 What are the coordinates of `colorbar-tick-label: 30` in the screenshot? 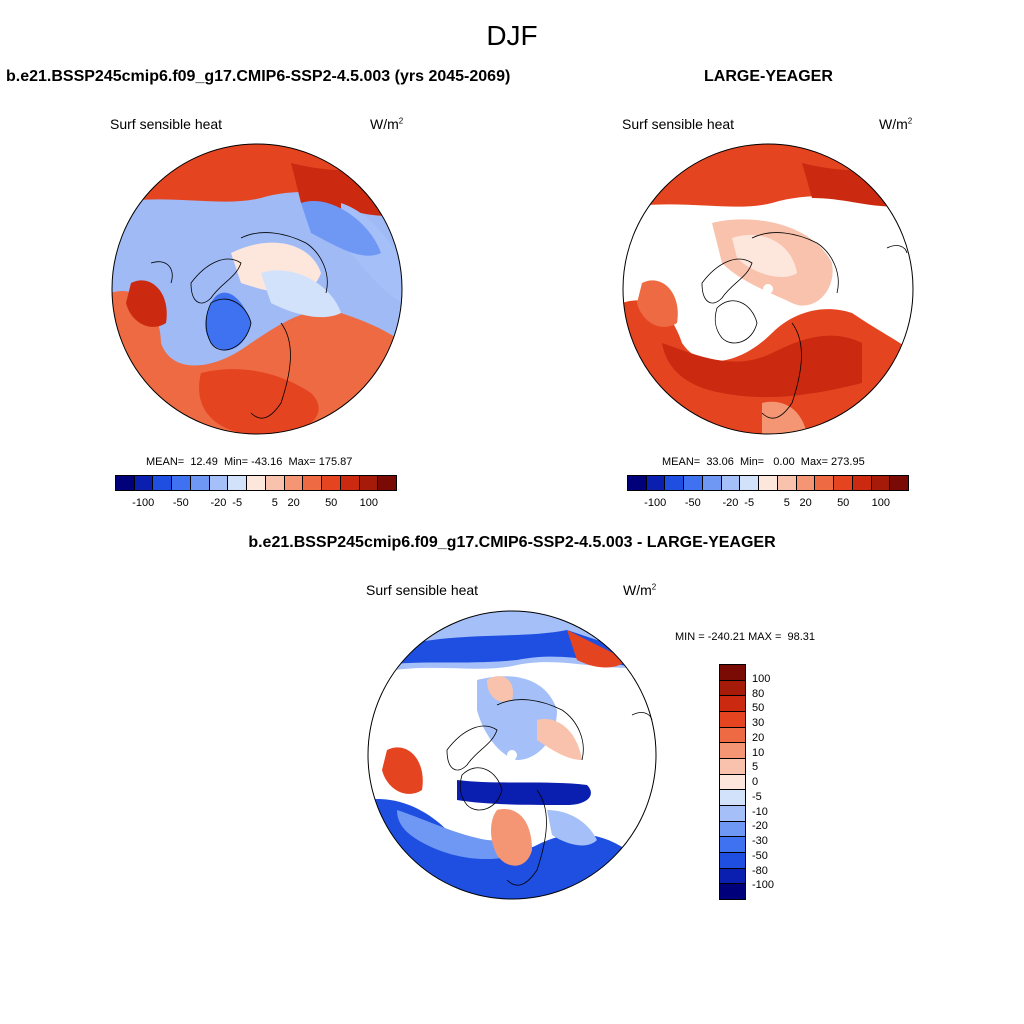 It's located at (758, 723).